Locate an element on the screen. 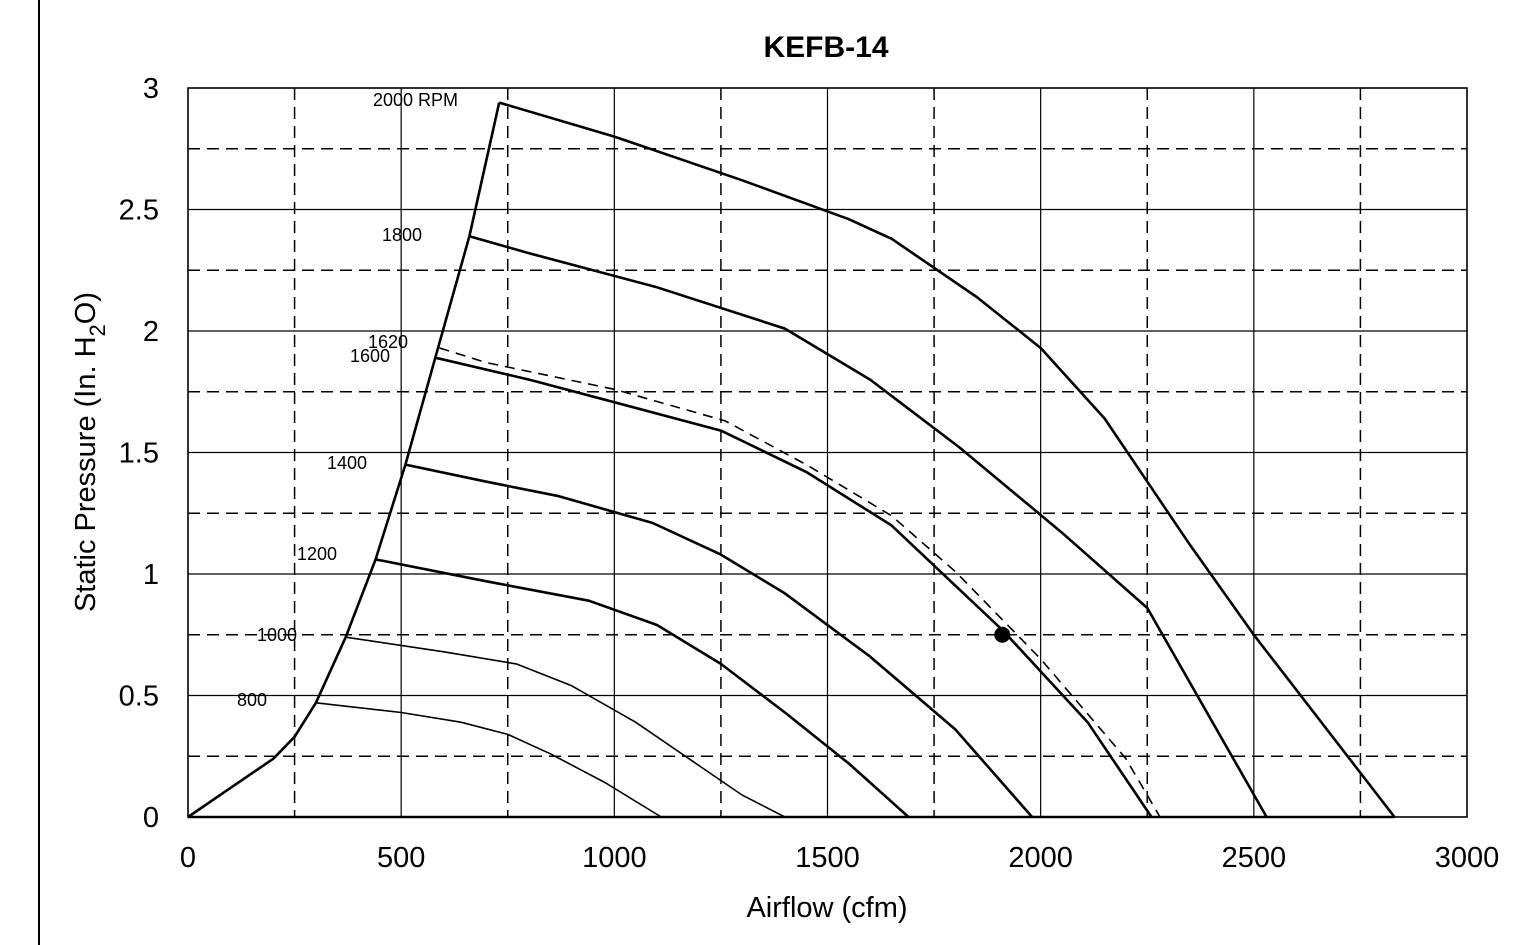 The width and height of the screenshot is (1525, 945). curve-label-3: 1600 is located at coordinates (370, 356).